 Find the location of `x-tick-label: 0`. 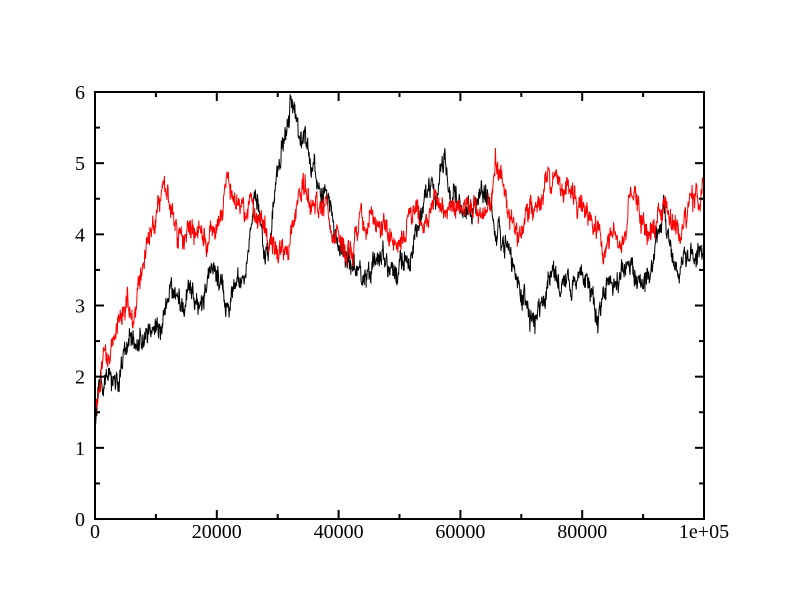

x-tick-label: 0 is located at coordinates (95, 532).